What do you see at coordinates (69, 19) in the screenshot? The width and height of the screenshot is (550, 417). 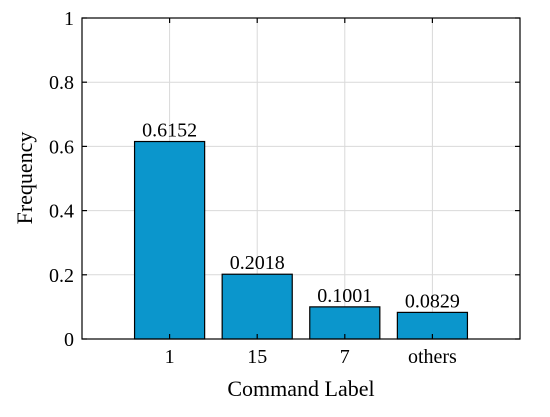 I see `y-tick-label: 1` at bounding box center [69, 19].